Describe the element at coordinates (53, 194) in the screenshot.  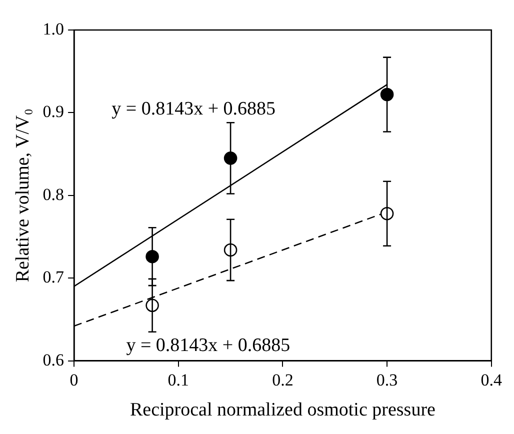
I see `y-tick-label: 0.8` at that location.